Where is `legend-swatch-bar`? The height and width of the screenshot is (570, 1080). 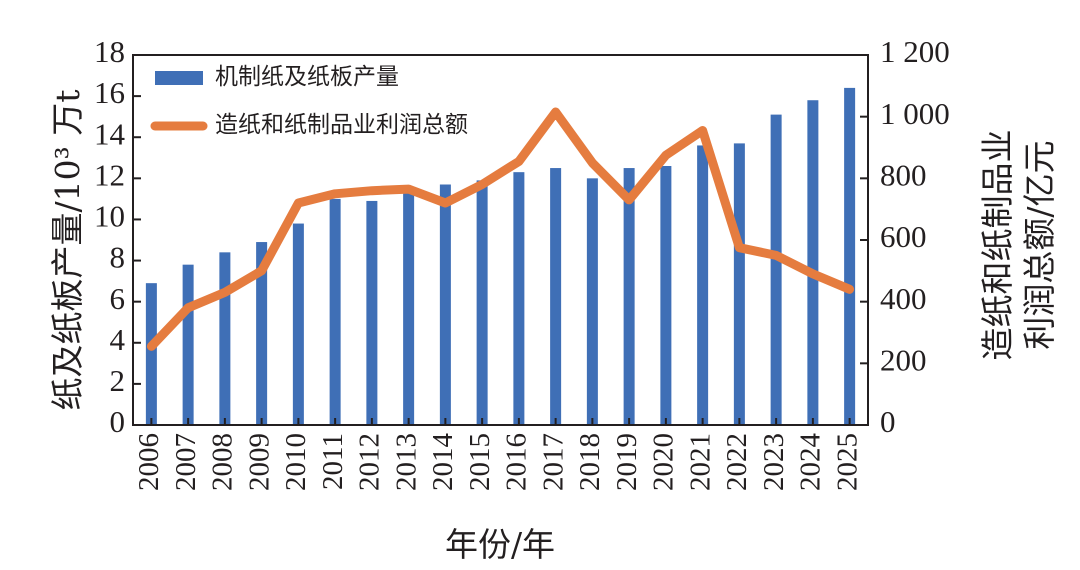 legend-swatch-bar is located at coordinates (179, 78).